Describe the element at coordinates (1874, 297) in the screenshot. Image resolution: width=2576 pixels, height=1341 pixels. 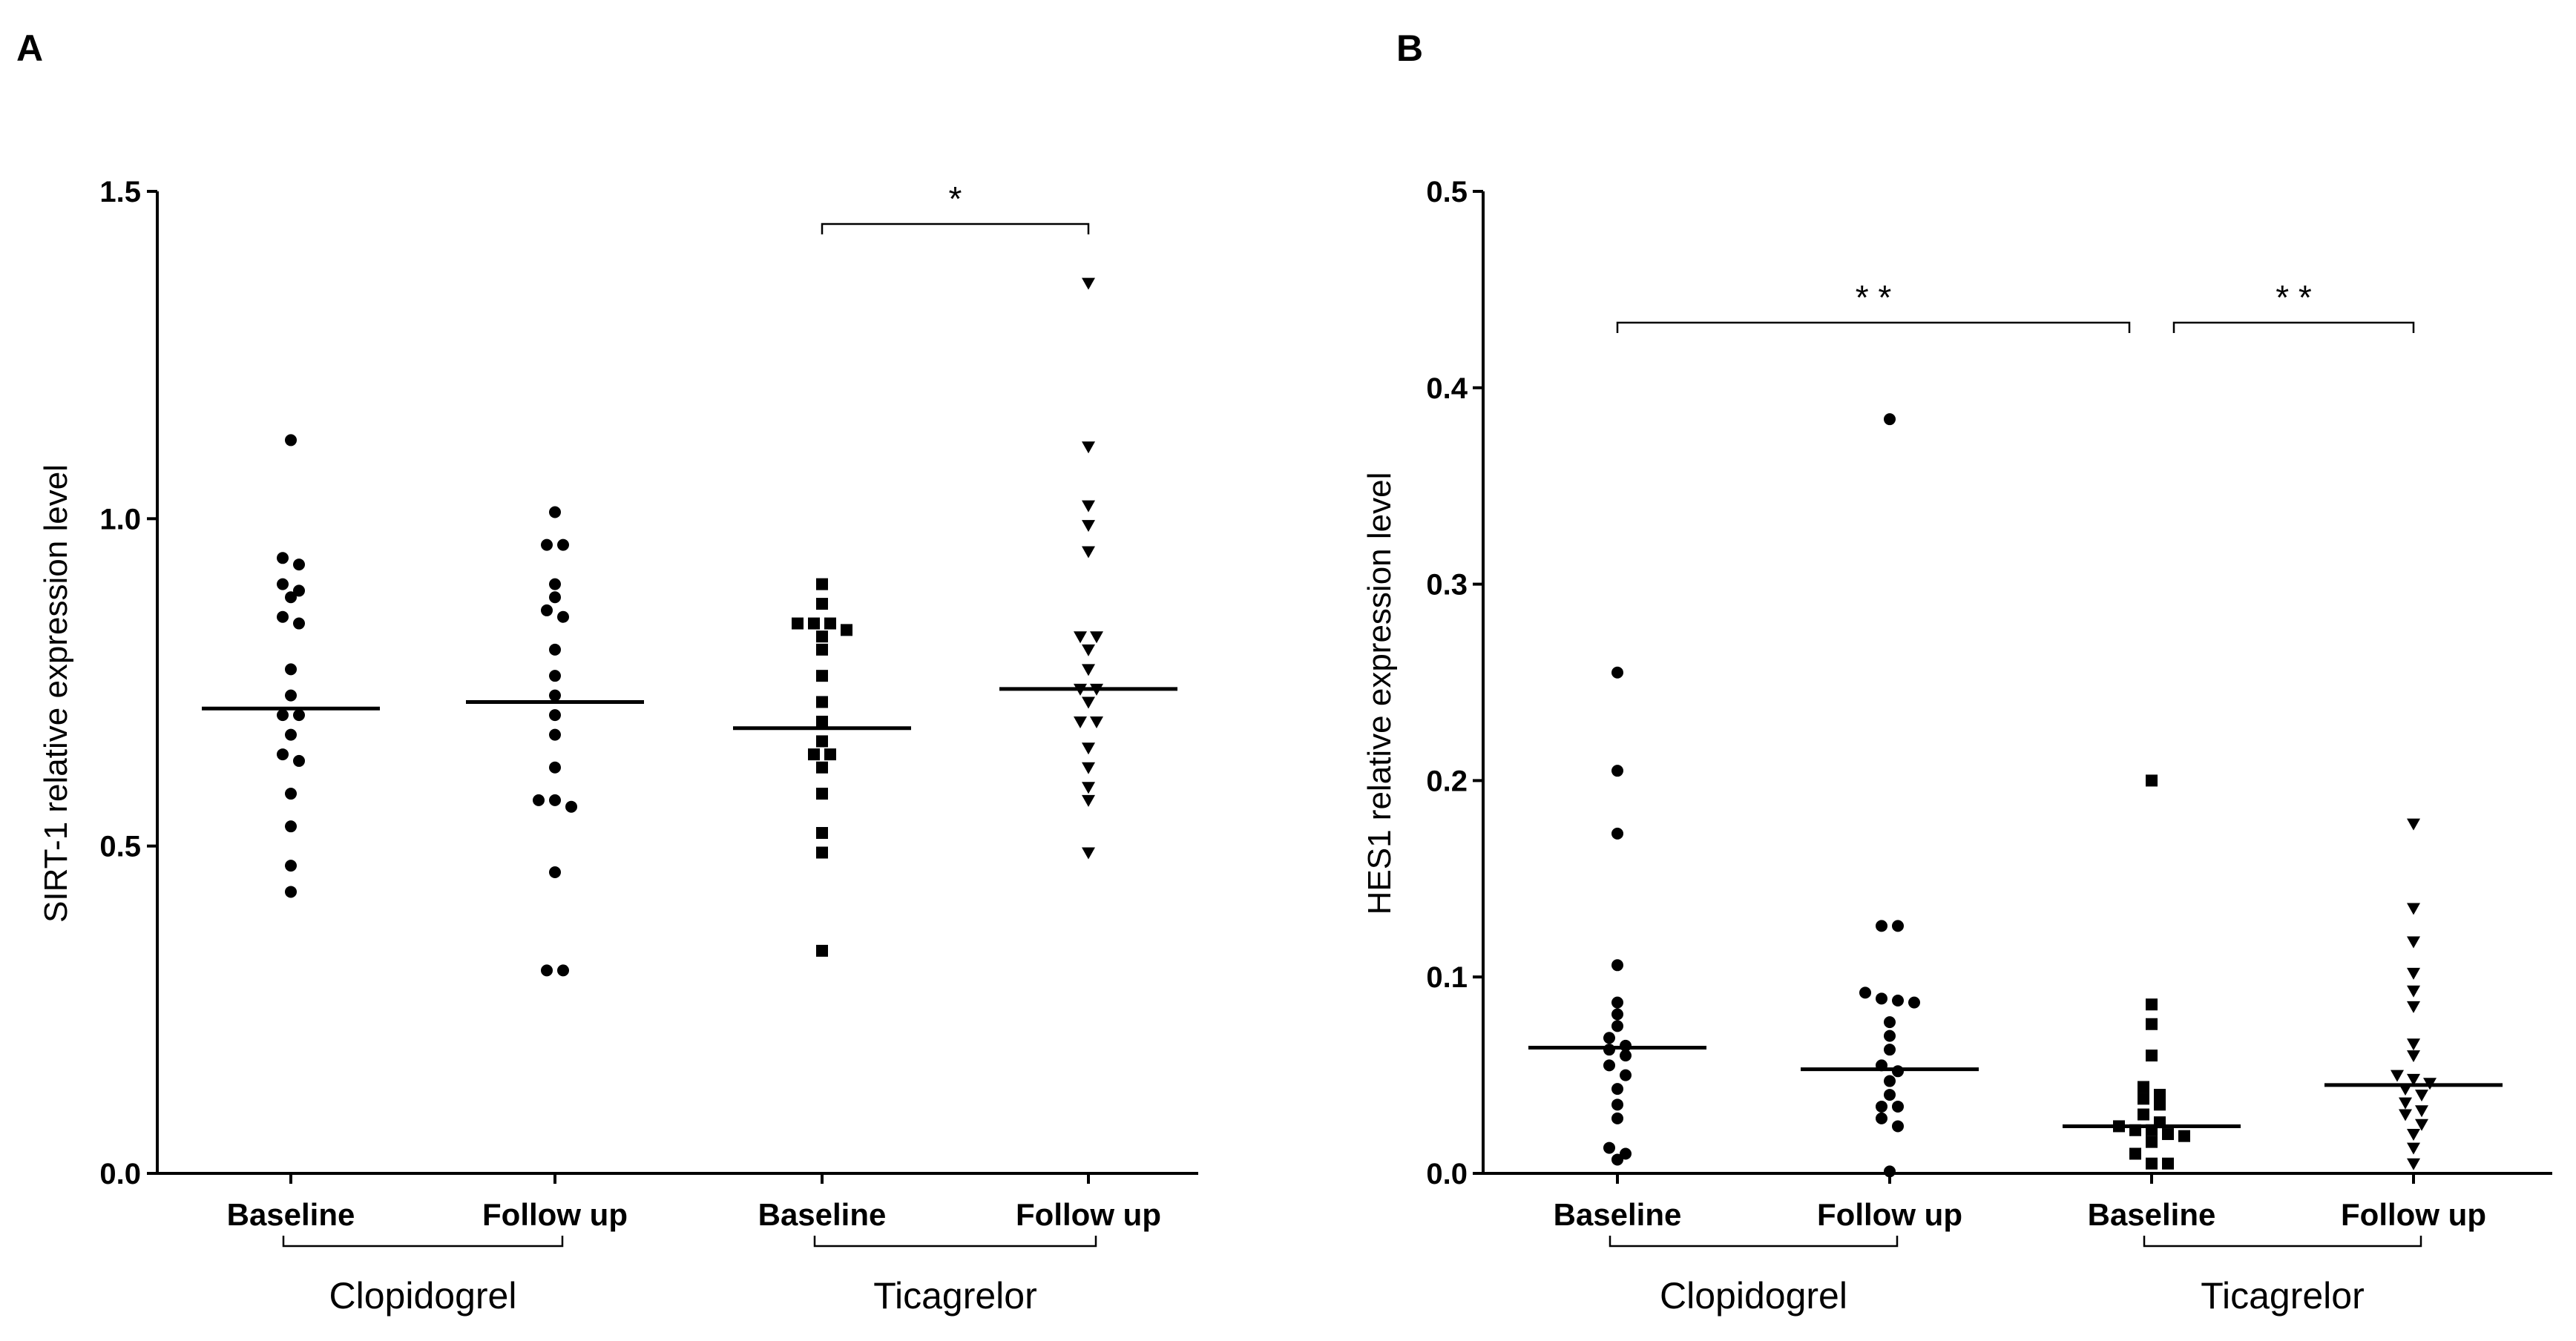
I see `significance-label: * *` at that location.